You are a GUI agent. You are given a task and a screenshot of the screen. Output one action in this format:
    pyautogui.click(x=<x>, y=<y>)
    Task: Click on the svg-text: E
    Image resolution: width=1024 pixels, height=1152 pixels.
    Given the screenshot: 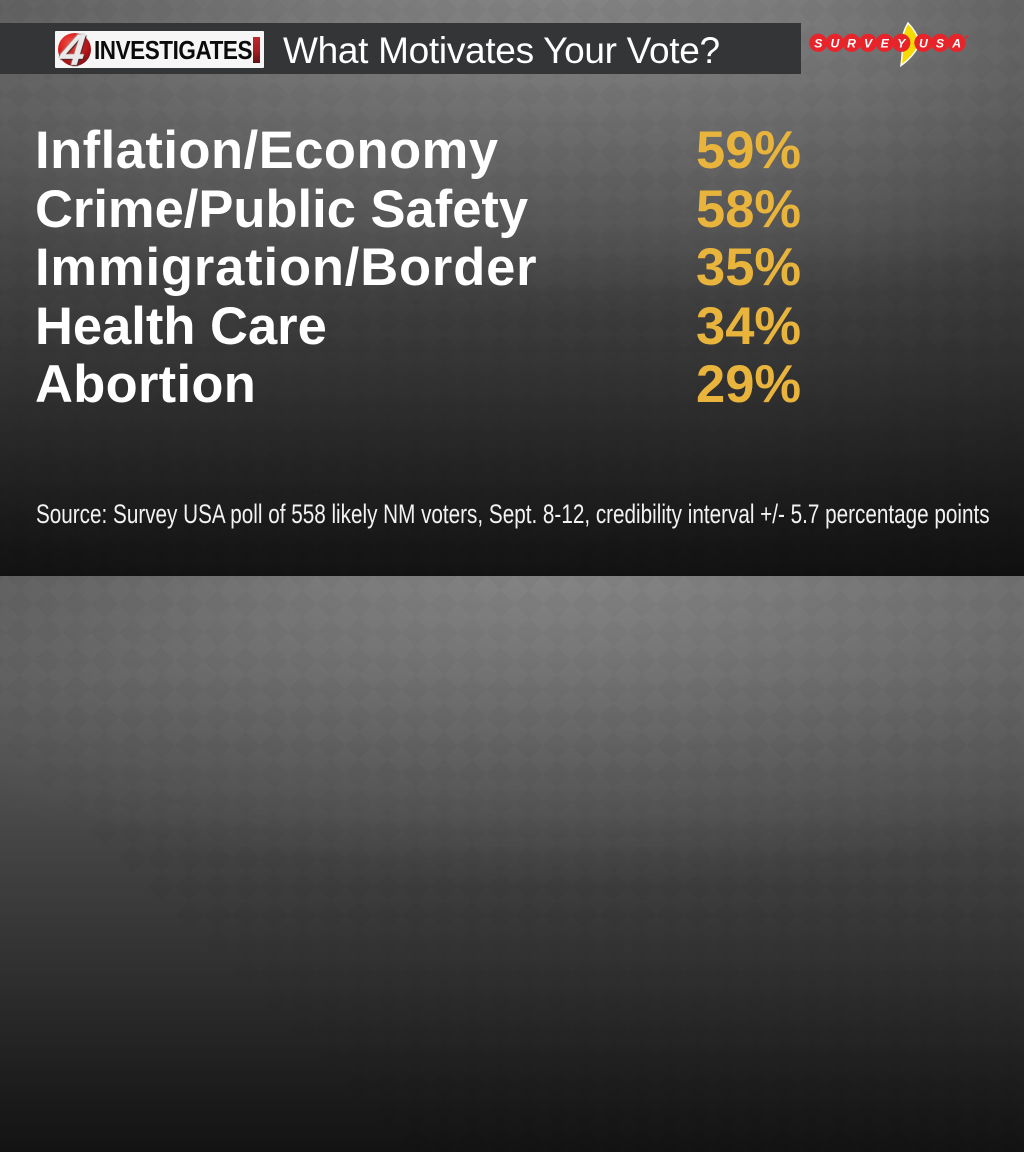 What is the action you would take?
    pyautogui.click(x=885, y=43)
    